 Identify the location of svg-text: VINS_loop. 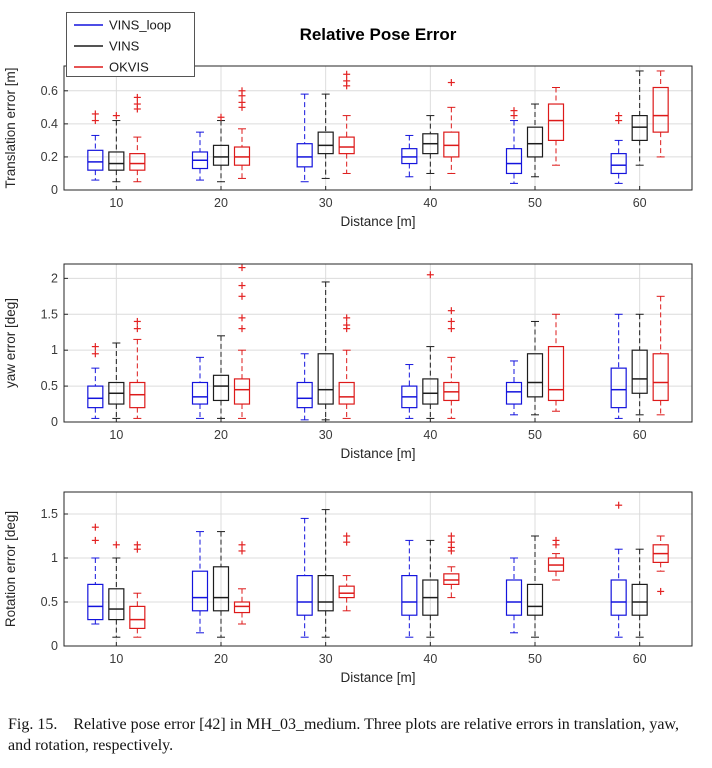
(140, 25).